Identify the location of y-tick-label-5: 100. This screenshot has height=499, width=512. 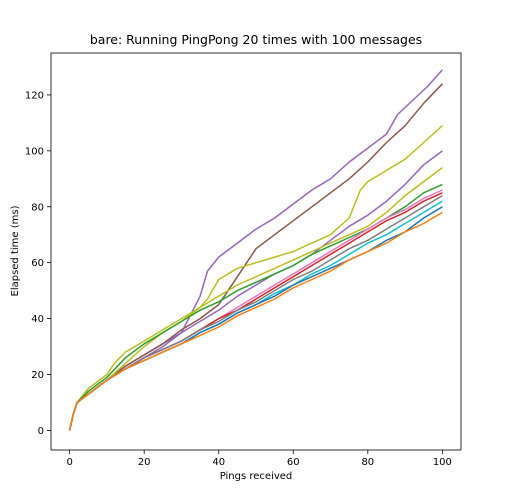
(34, 151).